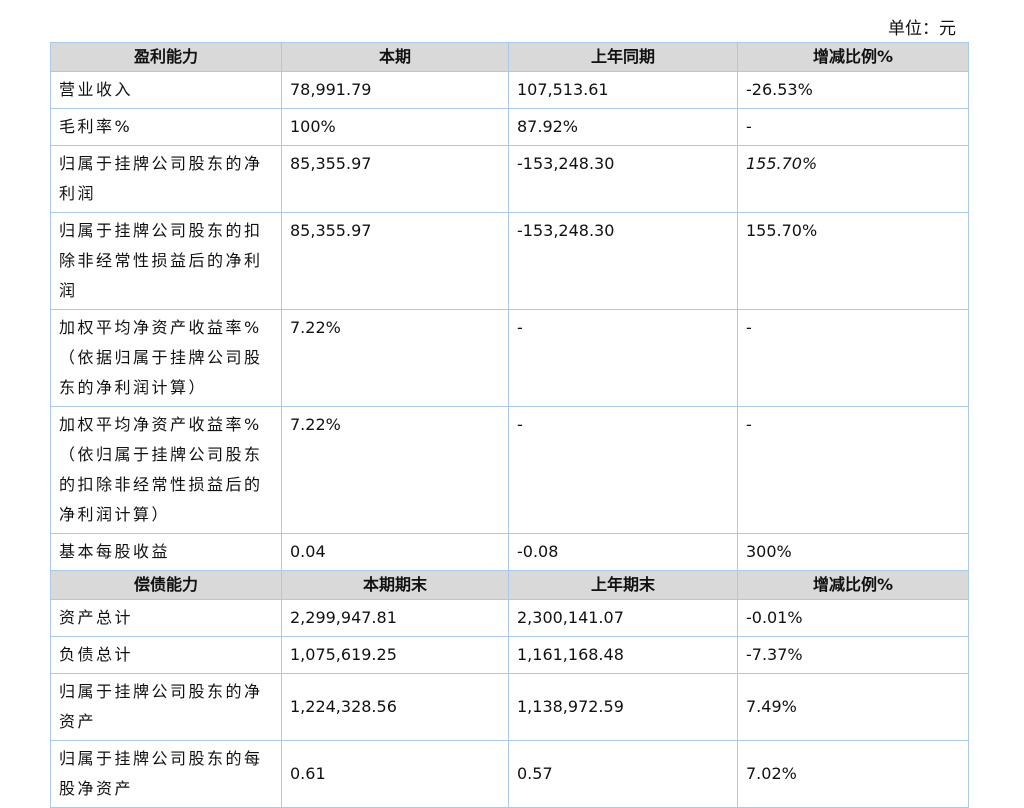  What do you see at coordinates (623, 774) in the screenshot?
I see `prior-cell: 0.57` at bounding box center [623, 774].